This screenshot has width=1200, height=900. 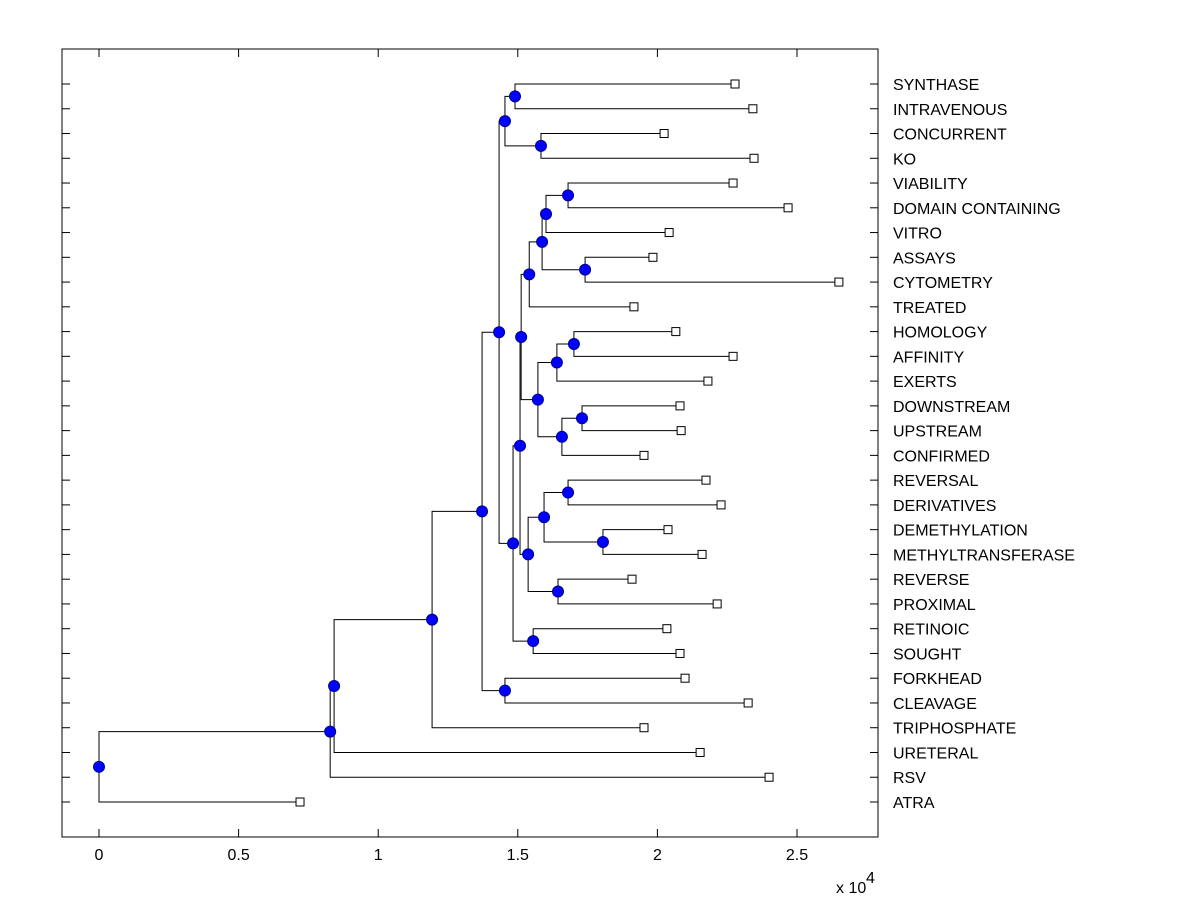 I want to click on leaf-label: AFFINITY, so click(x=928, y=357).